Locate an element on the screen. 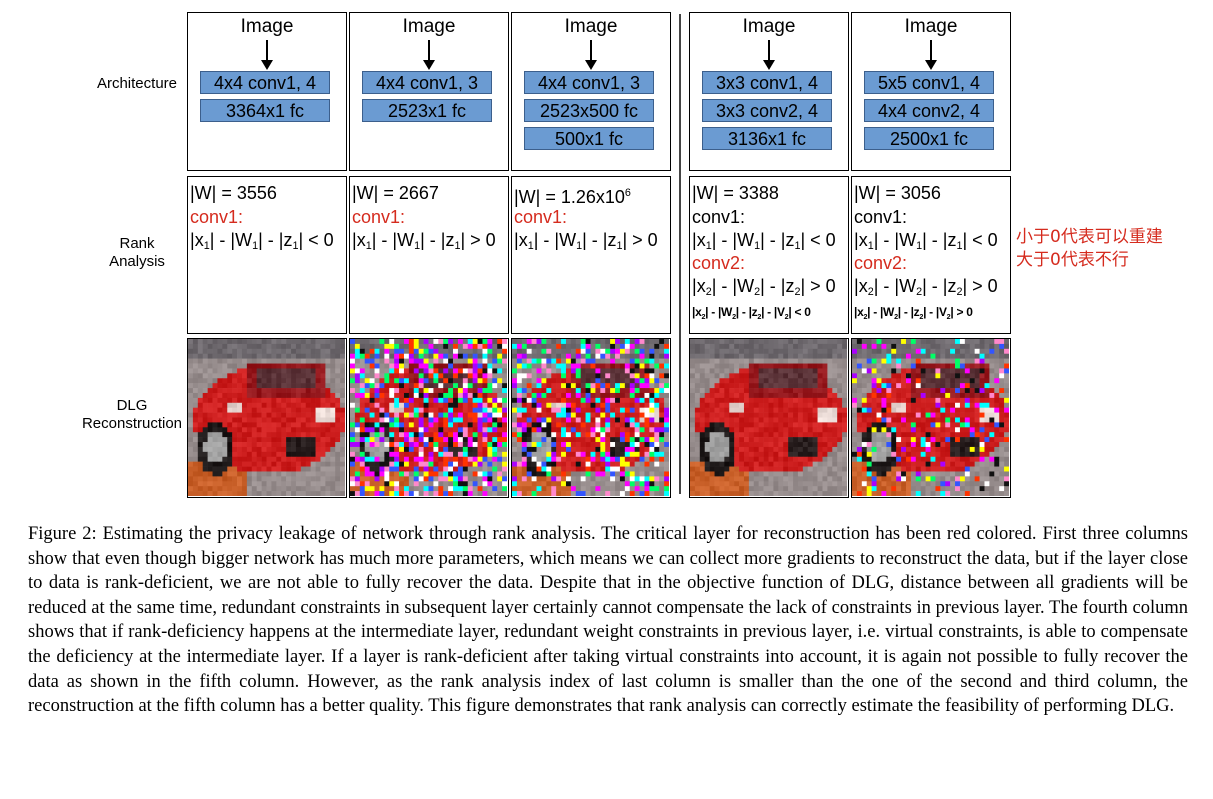 The image size is (1213, 799). rank-analysis-cell: |W| = 3556 conv1: |x1| - |W1| - |z1| < 0 is located at coordinates (267, 255).